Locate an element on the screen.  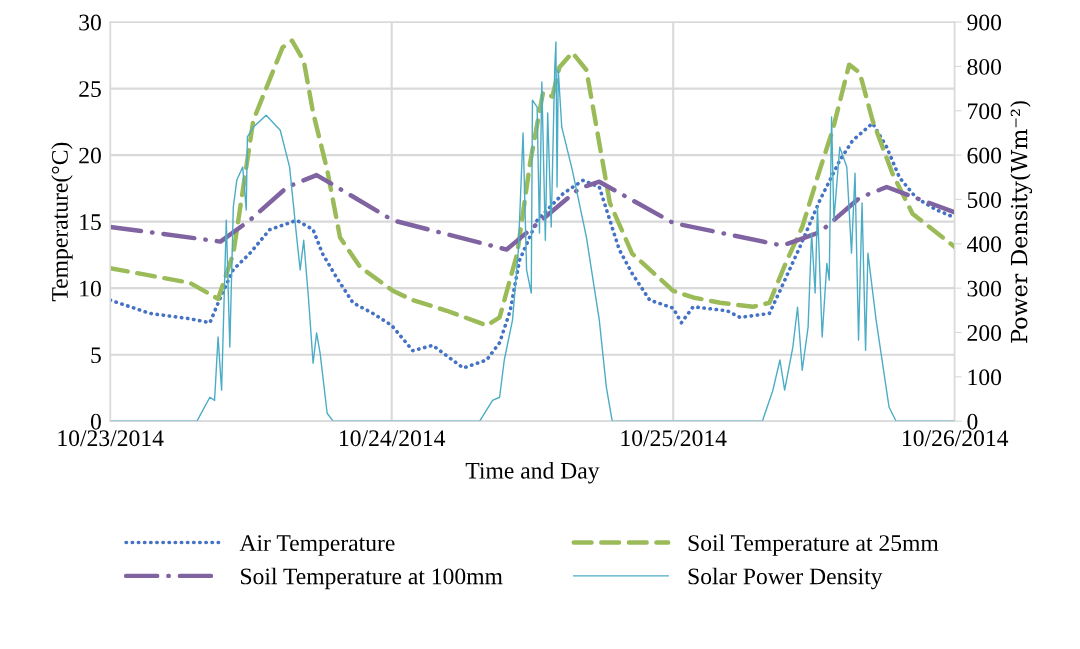
legend-label: Soil Temperature at 25mm is located at coordinates (813, 545).